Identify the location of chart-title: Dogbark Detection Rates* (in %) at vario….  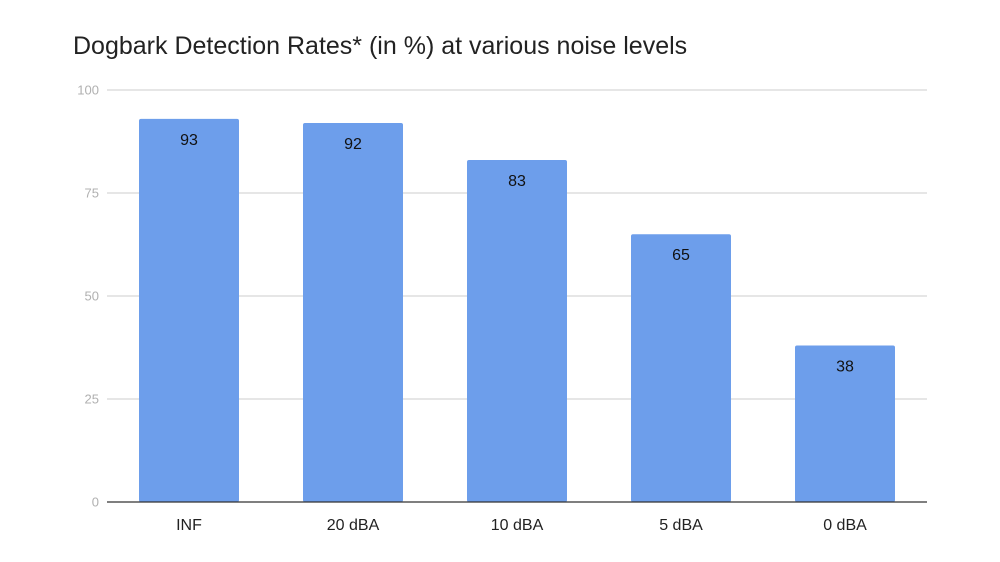
(380, 46).